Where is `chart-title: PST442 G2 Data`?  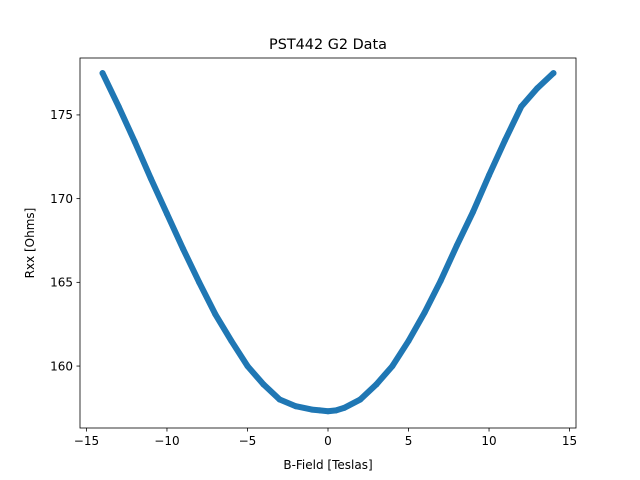
chart-title: PST442 G2 Data is located at coordinates (328, 45).